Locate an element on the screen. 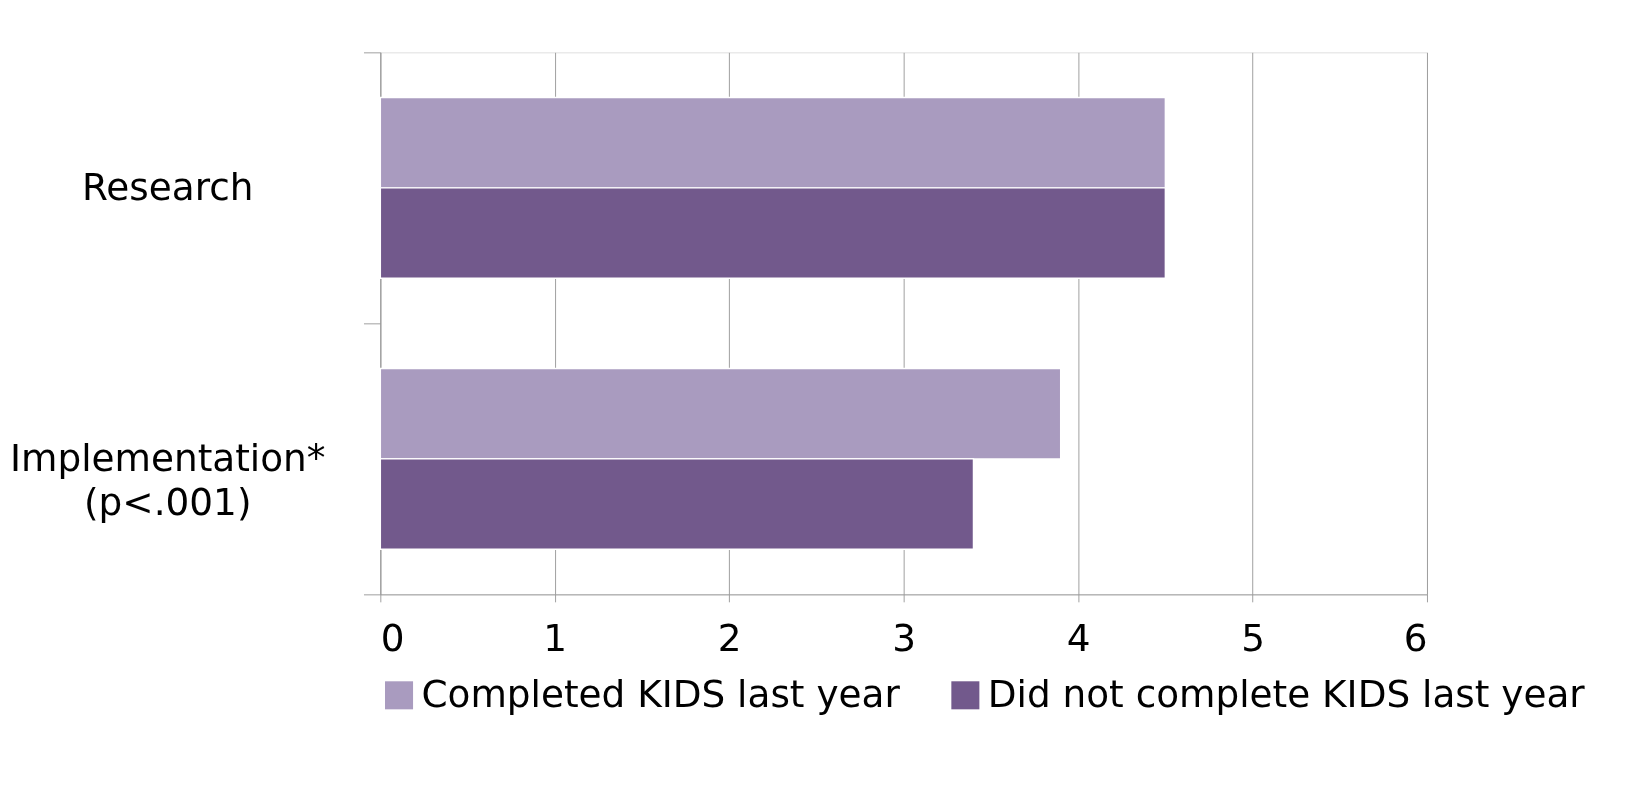 The image size is (1627, 790). legend-label: Did not complete KIDS last year is located at coordinates (1286, 693).